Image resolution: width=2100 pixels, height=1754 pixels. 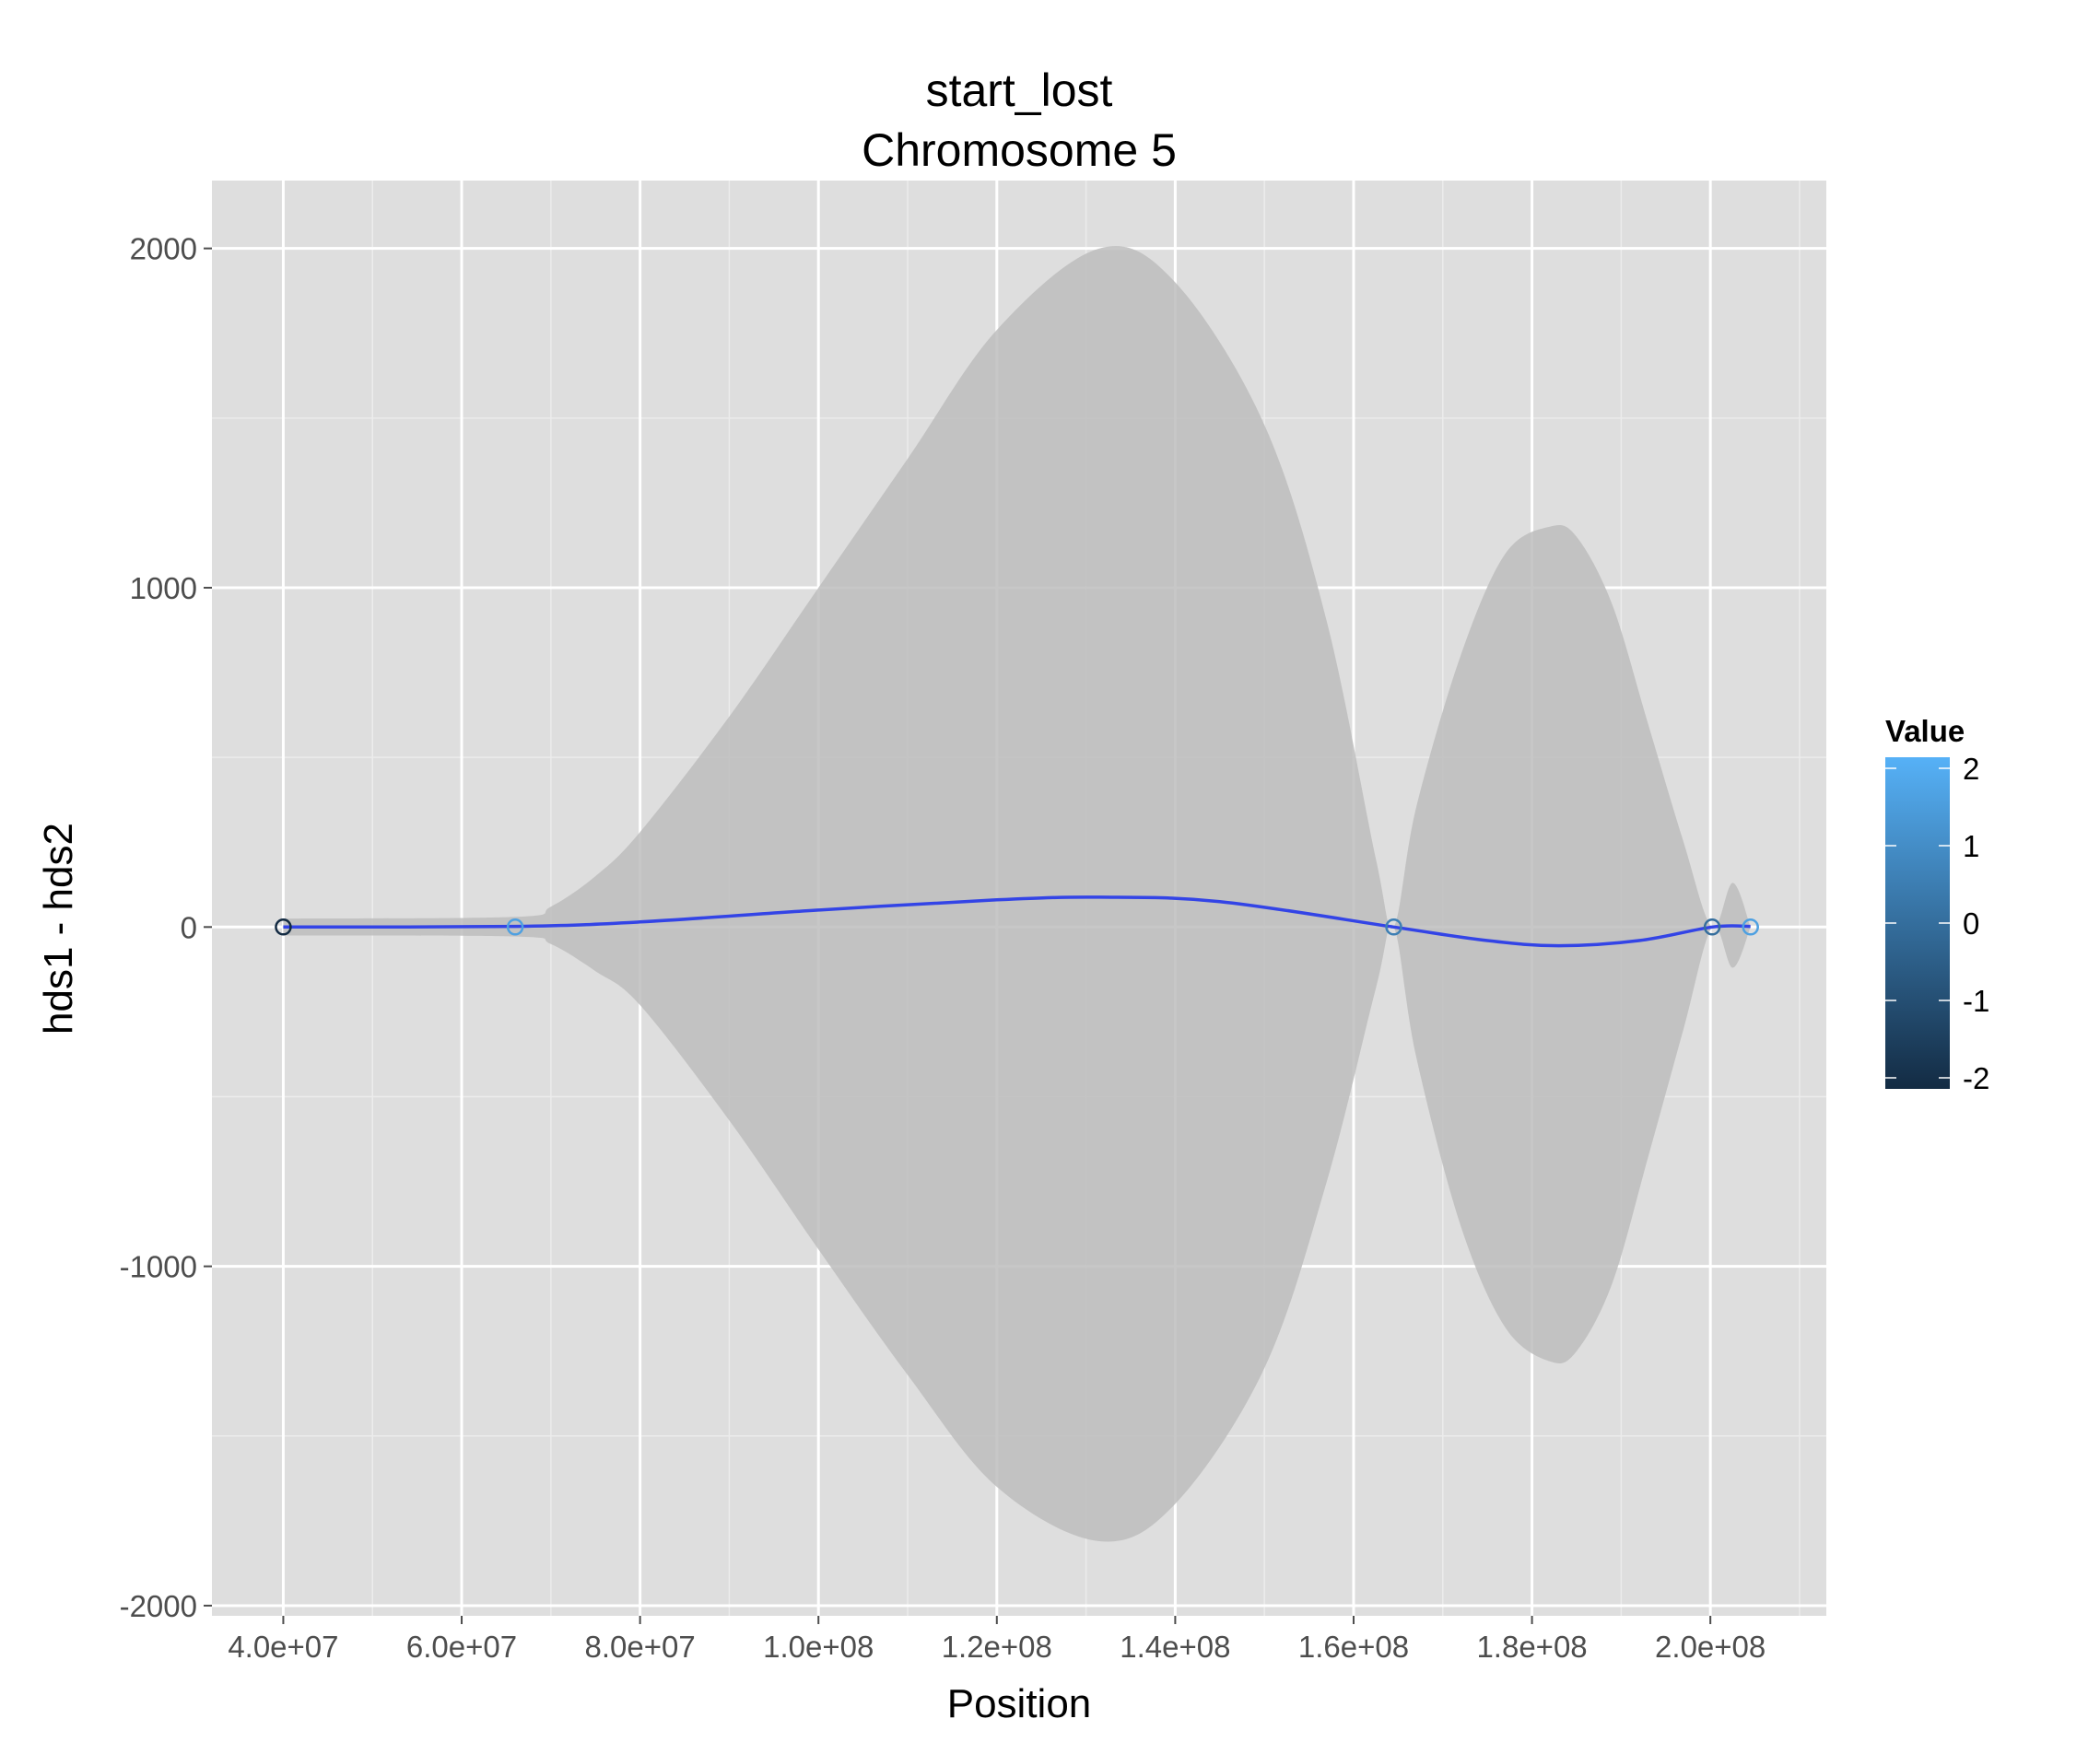 I want to click on legend-tick-label: 1, so click(x=1971, y=846).